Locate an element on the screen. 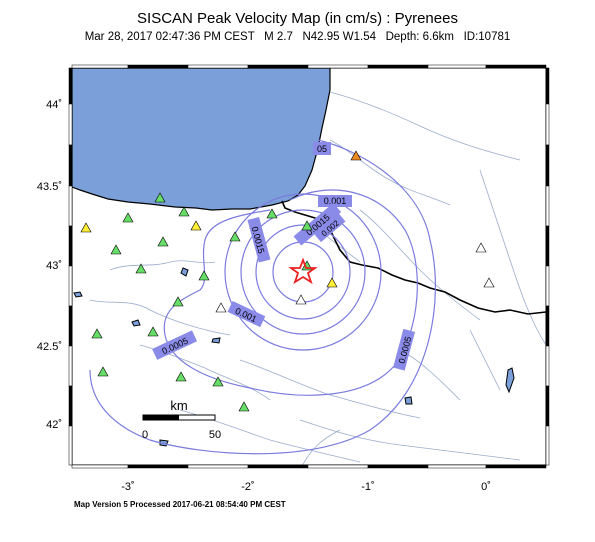 This screenshot has height=542, width=595. event-id: ID:10781 is located at coordinates (487, 37).